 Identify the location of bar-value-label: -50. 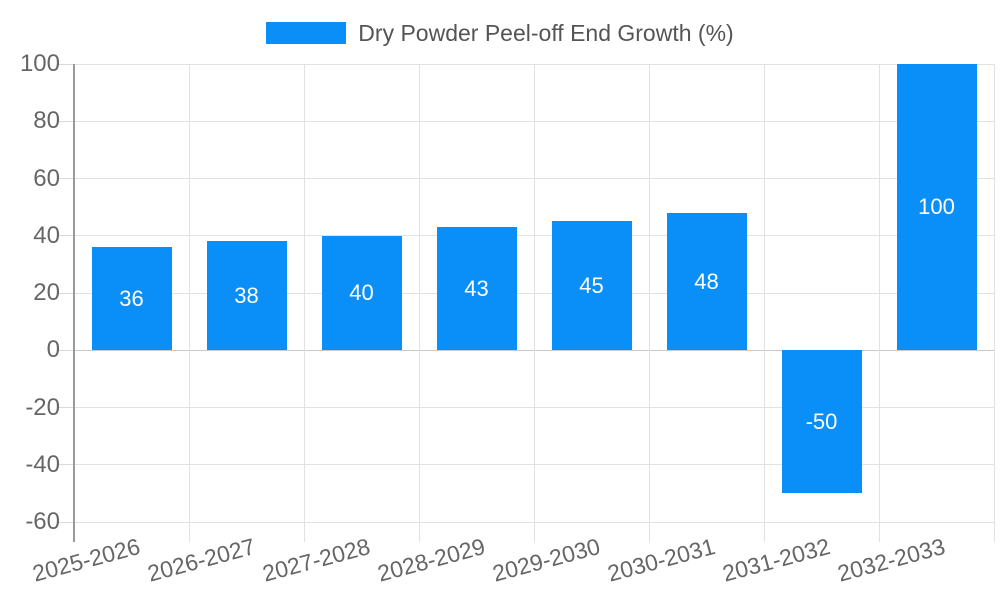
(821, 421).